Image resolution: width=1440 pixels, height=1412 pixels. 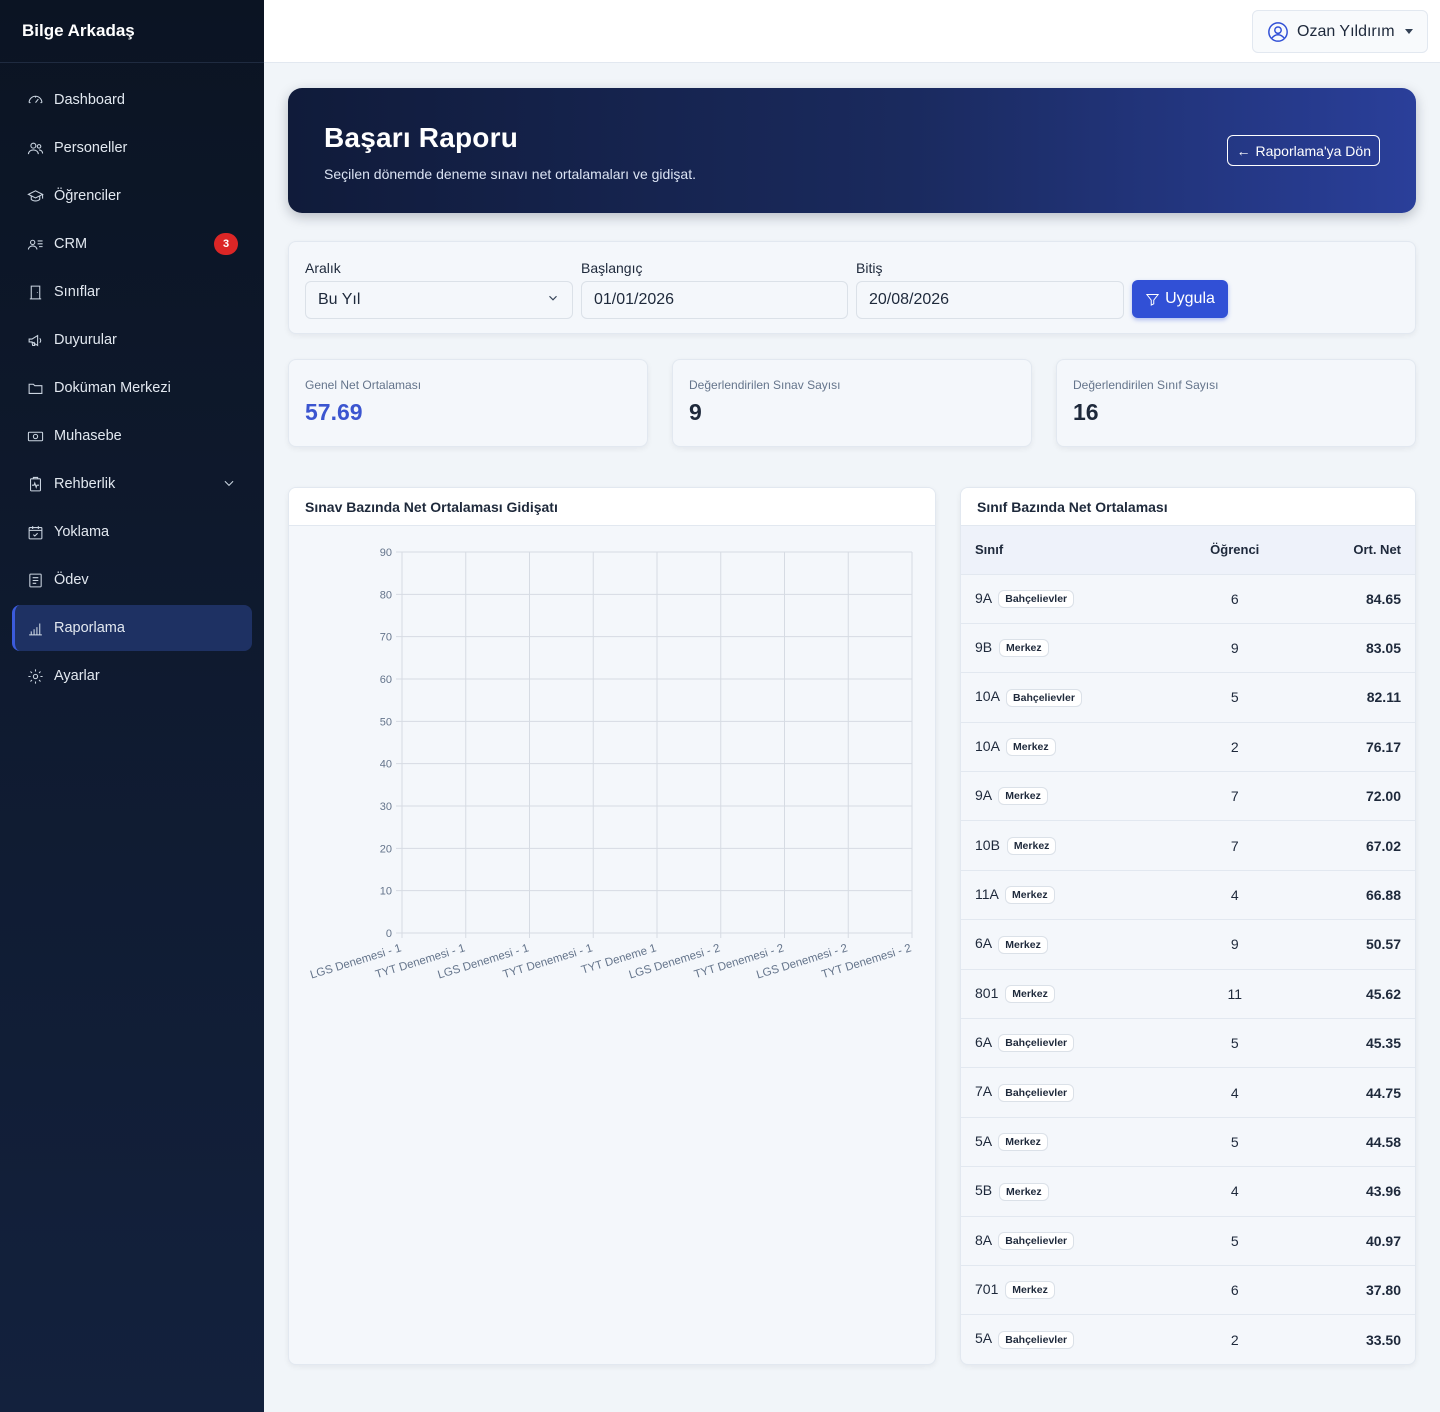 What do you see at coordinates (983, 1042) in the screenshot?
I see `class-name: 6A` at bounding box center [983, 1042].